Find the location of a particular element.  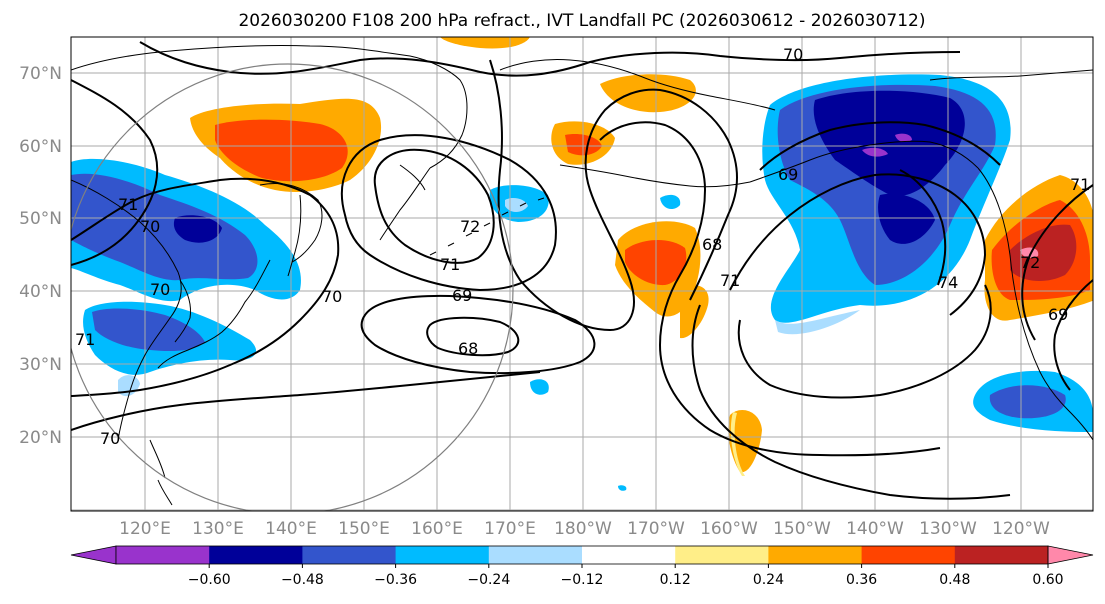

coast-bc is located at coordinates (994, 211).